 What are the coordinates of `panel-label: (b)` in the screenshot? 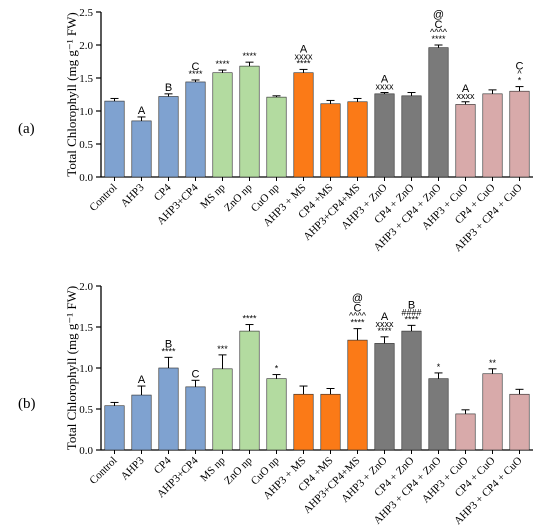 It's located at (27, 404).